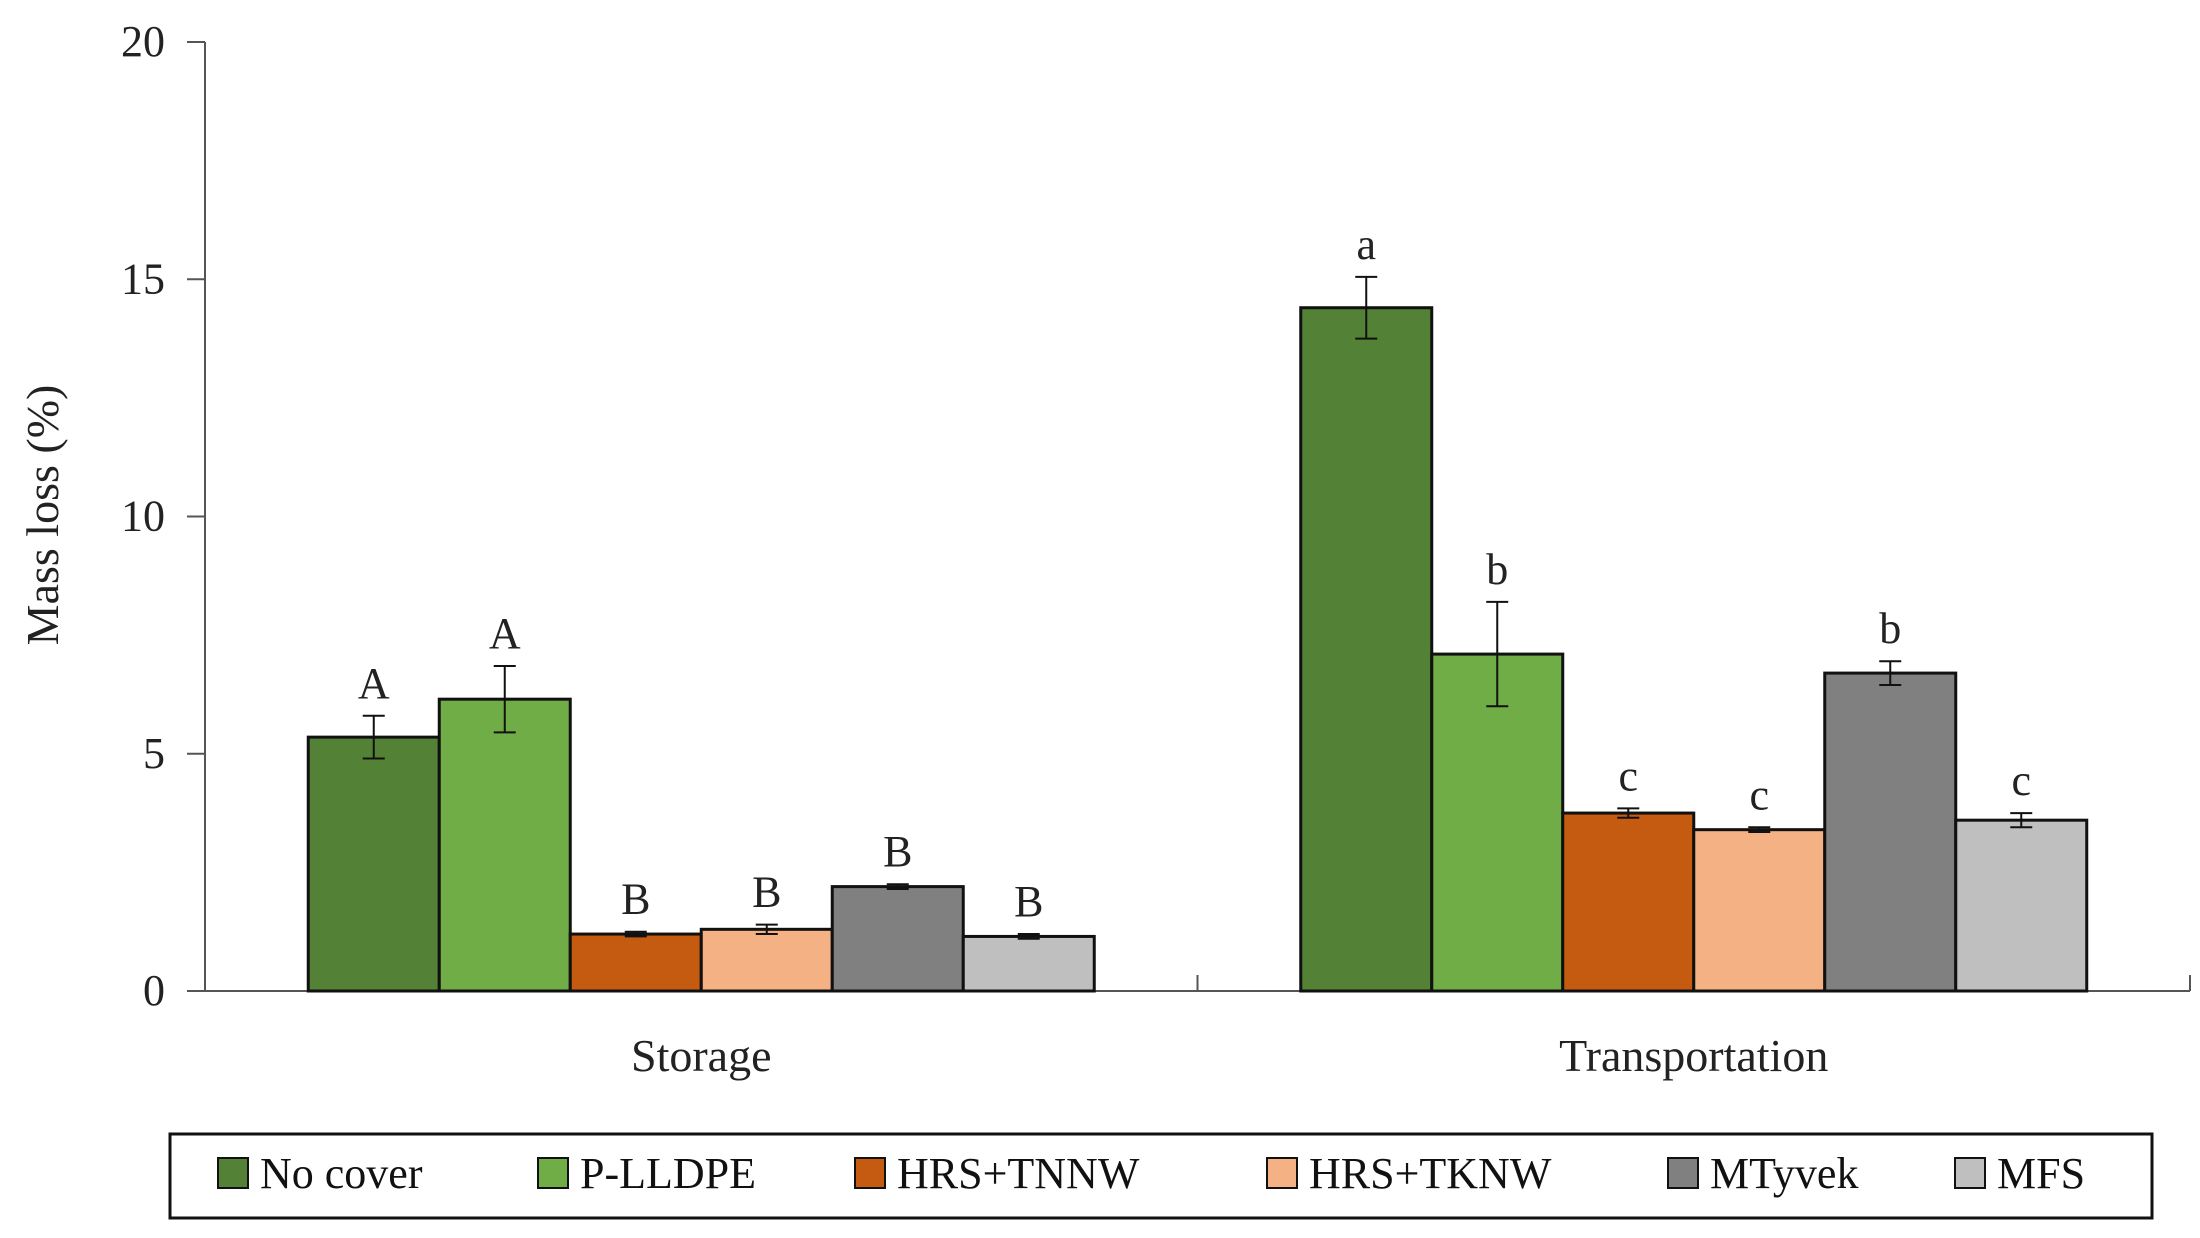  Describe the element at coordinates (1366, 244) in the screenshot. I see `significance-letter: a` at that location.